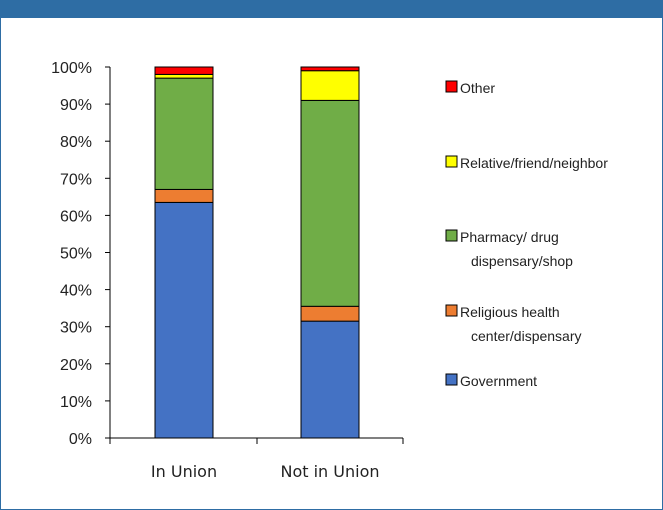  What do you see at coordinates (509, 237) in the screenshot?
I see `legend-label-2-0: Pharmacy/ drug` at bounding box center [509, 237].